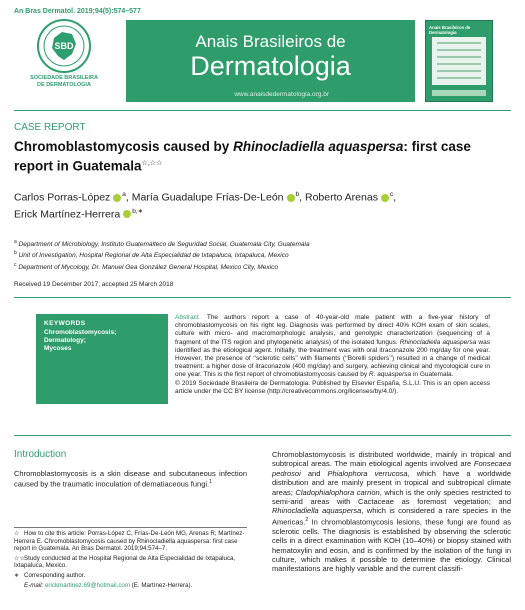  What do you see at coordinates (58, 348) in the screenshot?
I see `keyword-item: Mycoses` at bounding box center [58, 348].